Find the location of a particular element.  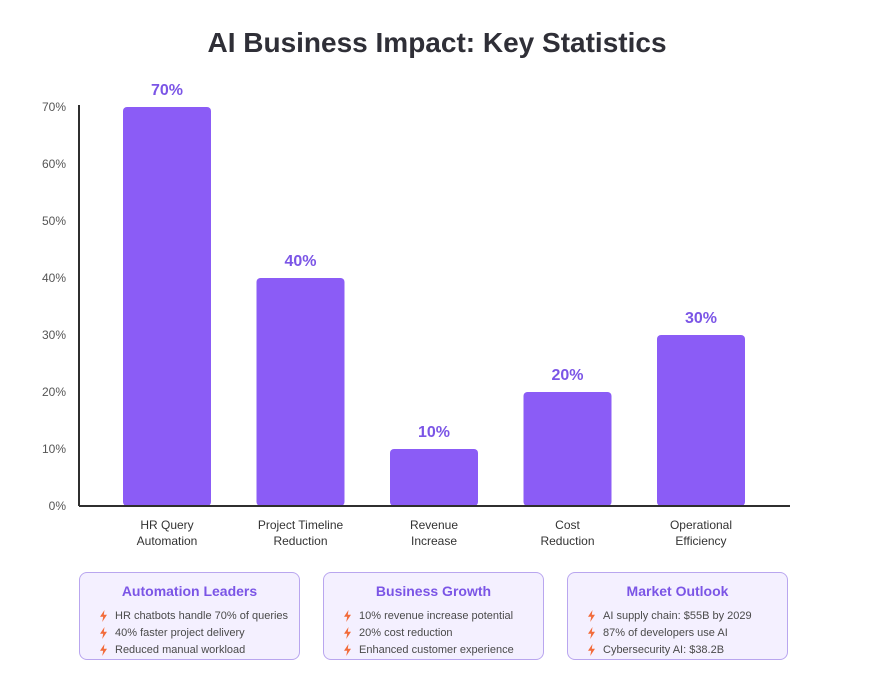

list-item: AI supply chain: $55B by 2029 is located at coordinates (687, 615).